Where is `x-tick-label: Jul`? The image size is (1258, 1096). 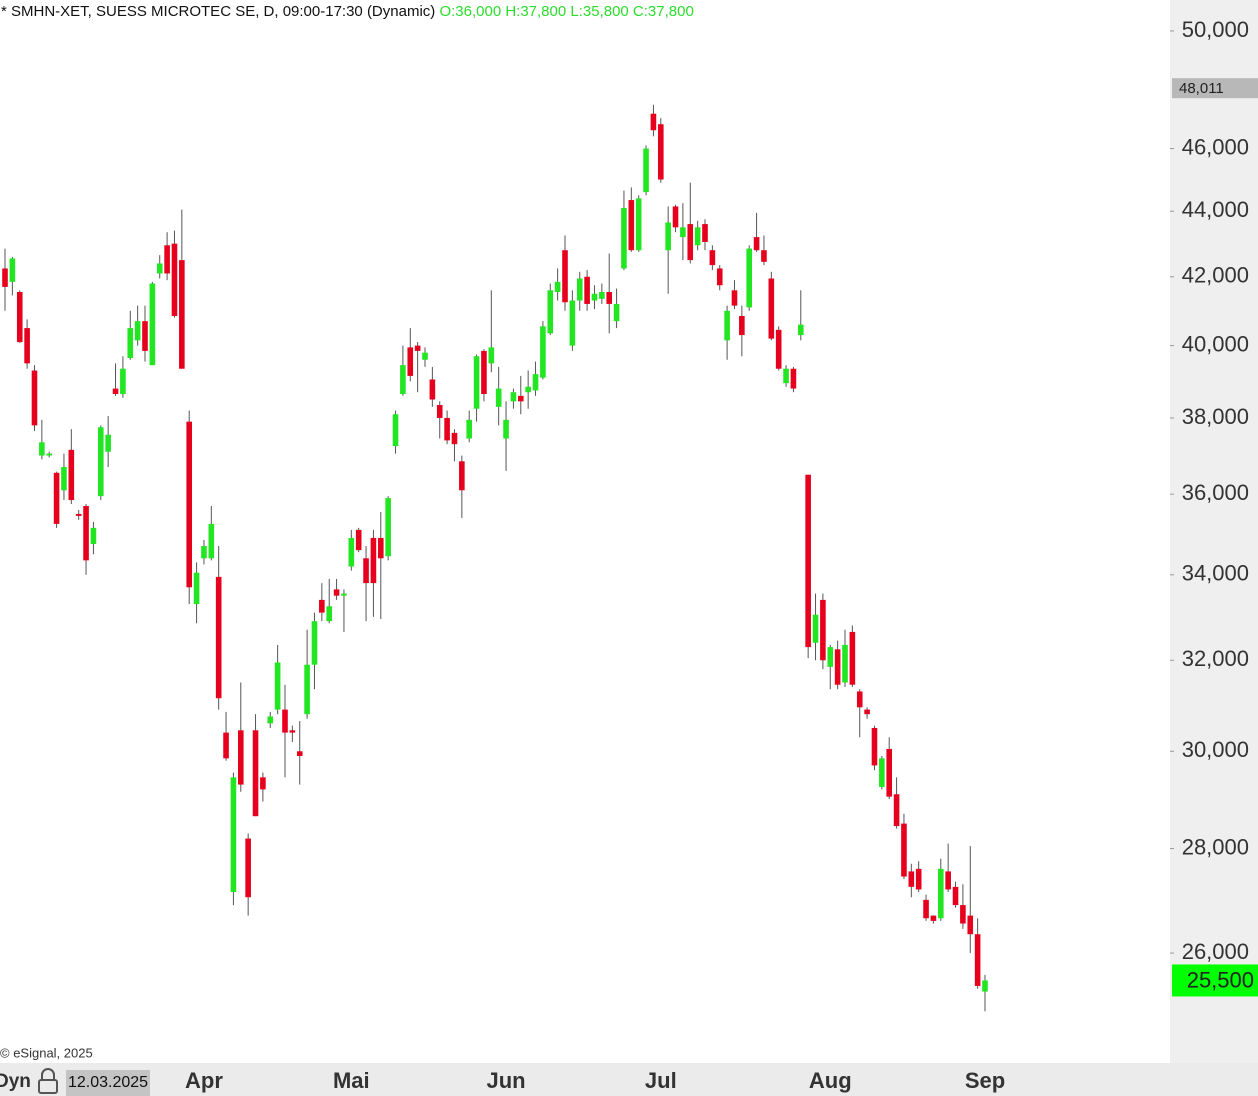 x-tick-label: Jul is located at coordinates (661, 1080).